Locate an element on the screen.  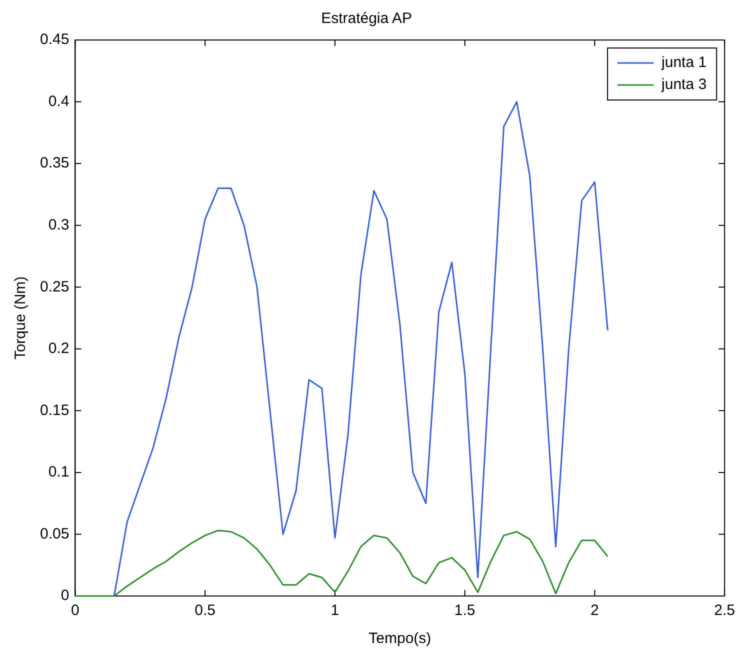
x-tick-label: 0.5 is located at coordinates (205, 611).